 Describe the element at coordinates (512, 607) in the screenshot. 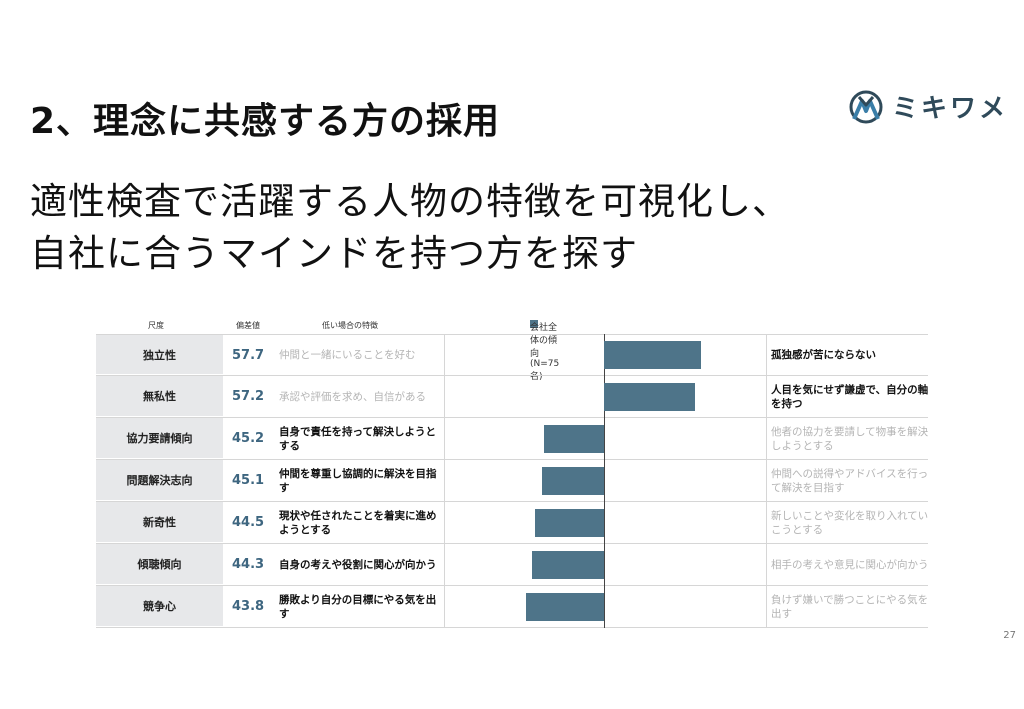

I see `table-row: 競争心 43.8 勝敗より自分の目標にやる気を出す 負けず嫌いで勝つことにやる気を出す` at that location.